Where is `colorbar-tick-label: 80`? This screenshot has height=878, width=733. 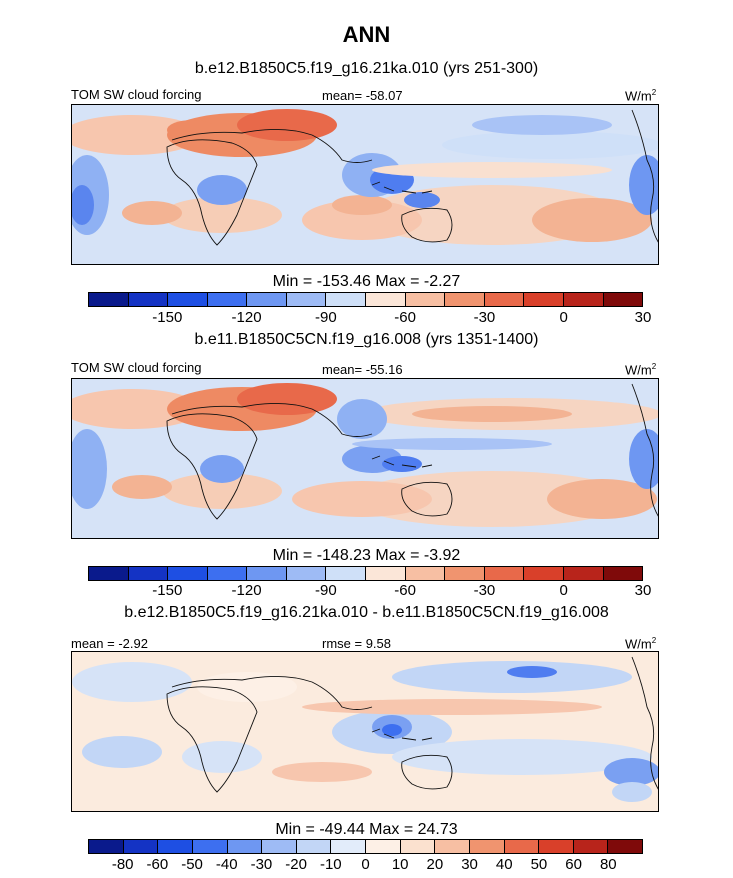 colorbar-tick-label: 80 is located at coordinates (608, 864).